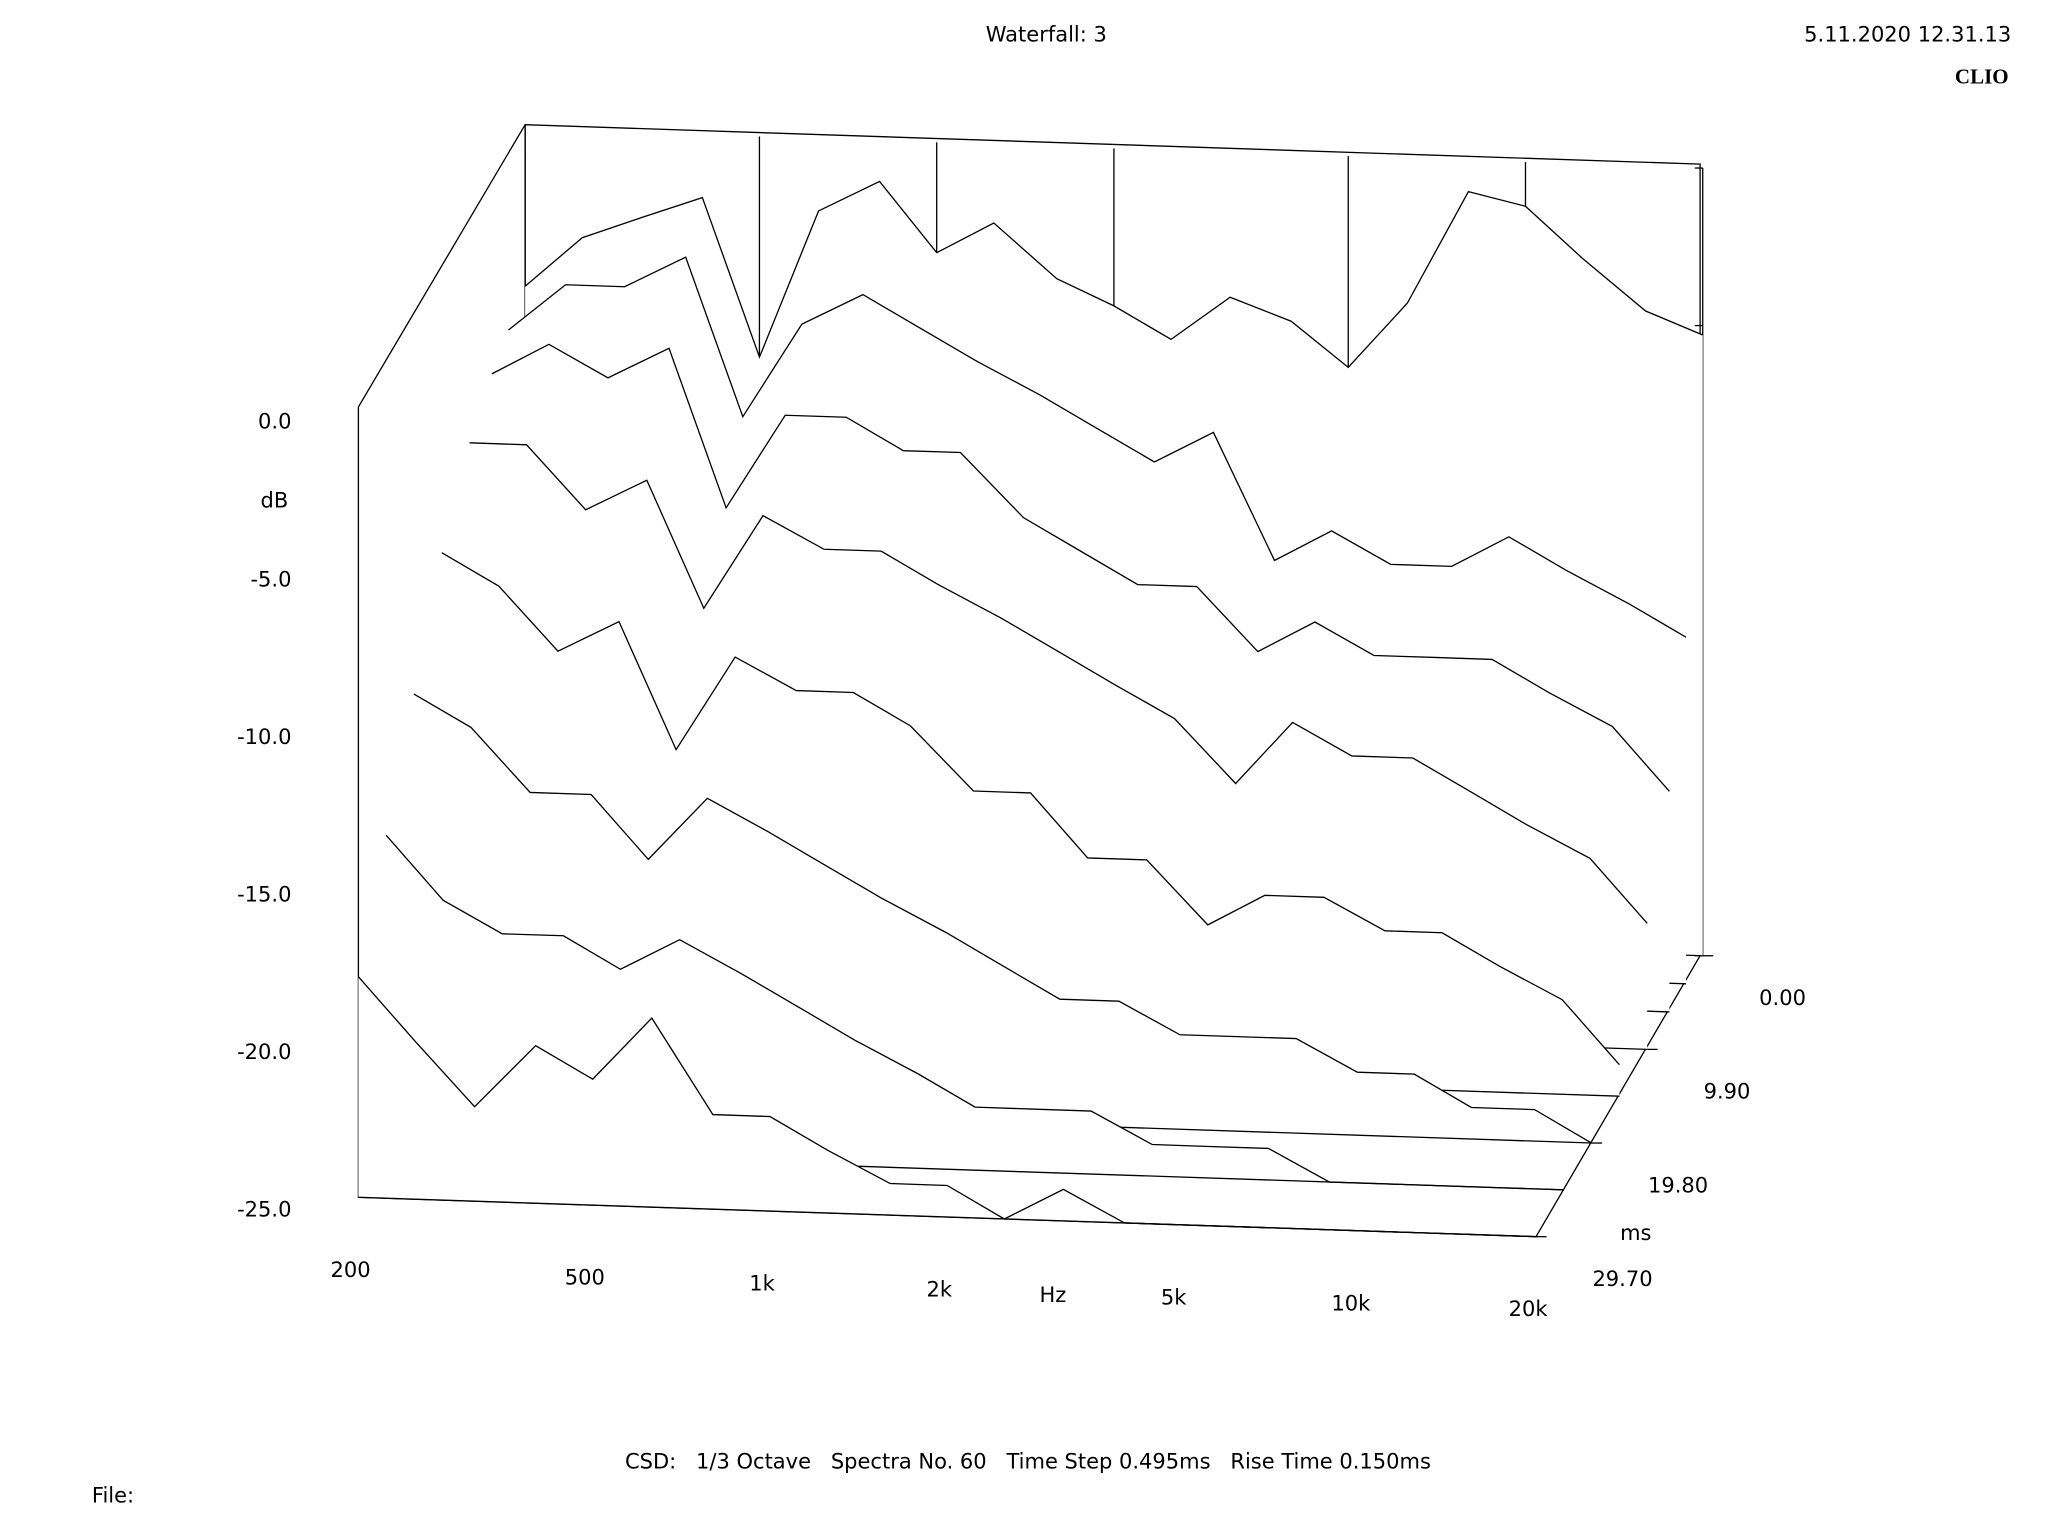 This screenshot has height=1536, width=2048. I want to click on x-tick-label: 500, so click(585, 1278).